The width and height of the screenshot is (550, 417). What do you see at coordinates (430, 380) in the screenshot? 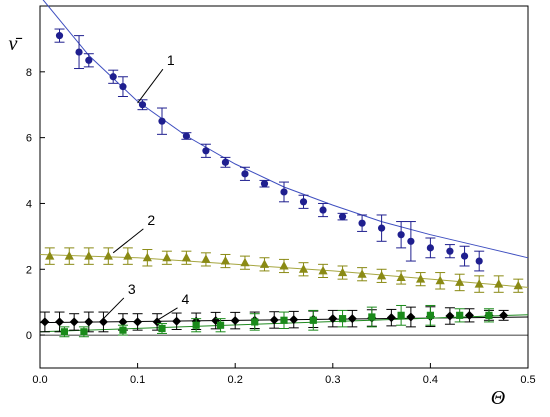
I see `x-tick-label: 0.4` at bounding box center [430, 380].